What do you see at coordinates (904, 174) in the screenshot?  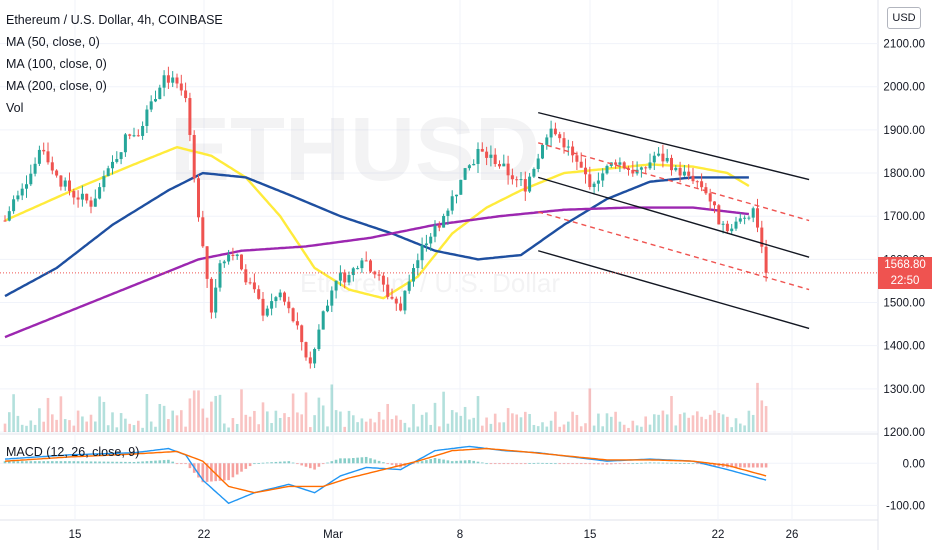 I see `price-tick-label: 1800.00` at bounding box center [904, 174].